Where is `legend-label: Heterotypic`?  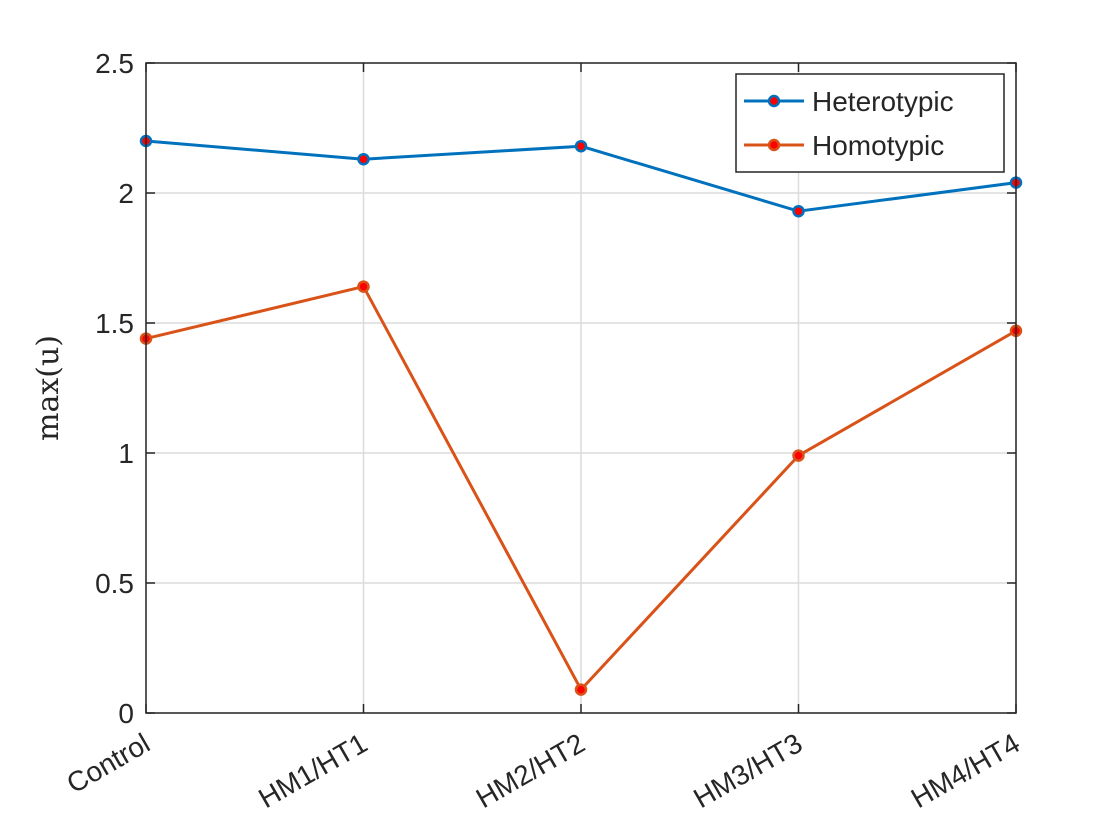
legend-label: Heterotypic is located at coordinates (883, 101).